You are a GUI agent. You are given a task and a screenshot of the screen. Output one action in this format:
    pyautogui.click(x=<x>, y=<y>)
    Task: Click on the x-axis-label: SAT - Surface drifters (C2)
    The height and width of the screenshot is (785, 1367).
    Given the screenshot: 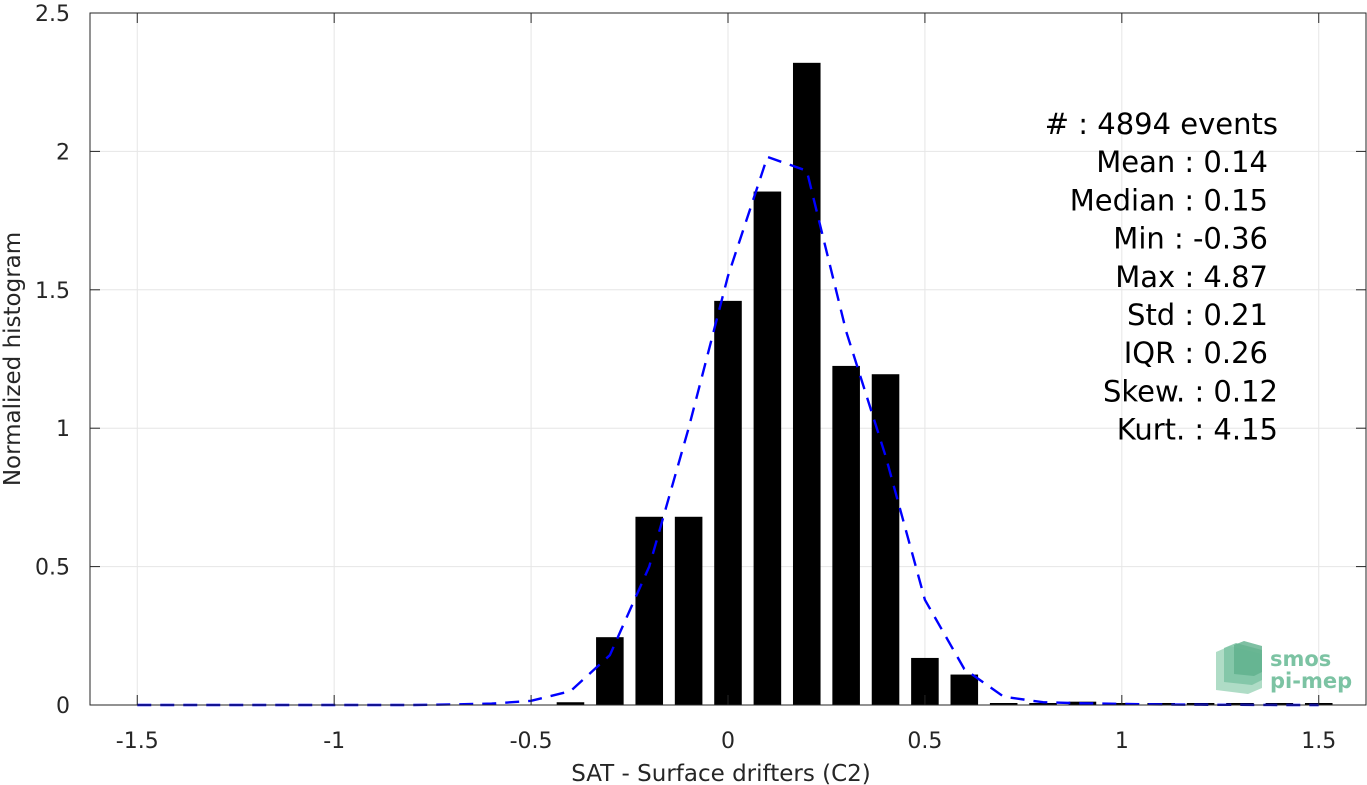 What is the action you would take?
    pyautogui.click(x=721, y=773)
    